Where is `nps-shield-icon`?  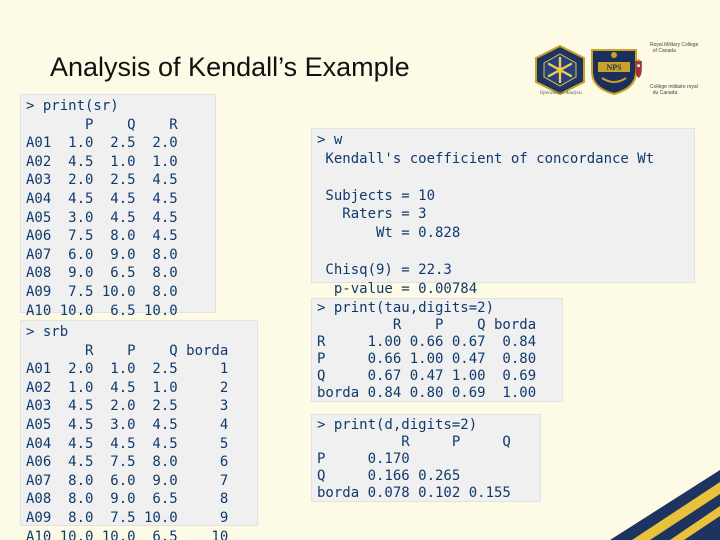
nps-shield-icon is located at coordinates (614, 72).